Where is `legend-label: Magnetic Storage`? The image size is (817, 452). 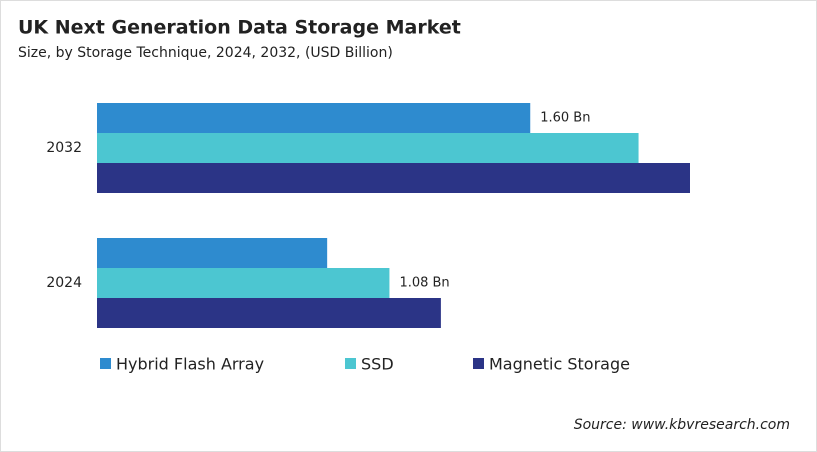
legend-label: Magnetic Storage is located at coordinates (559, 364).